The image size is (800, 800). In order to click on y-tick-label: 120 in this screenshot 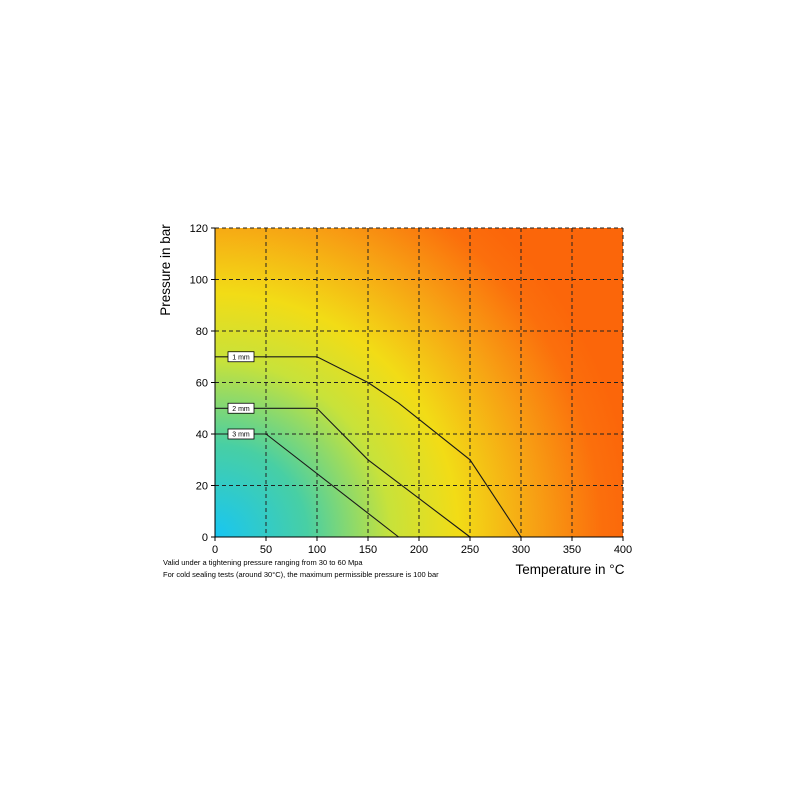, I will do `click(199, 229)`.